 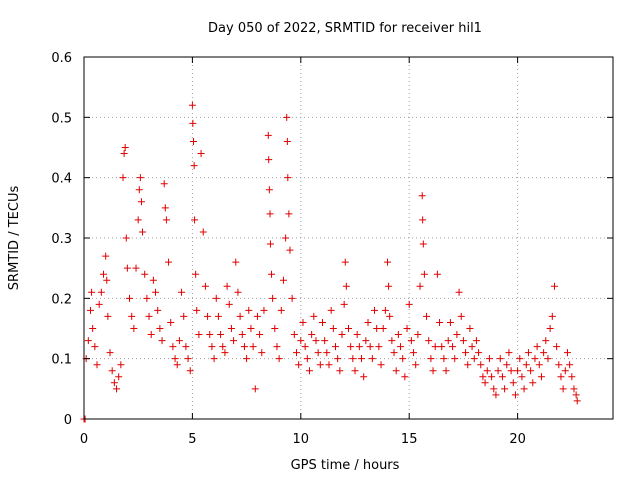 I want to click on y-axis-label: SRMTID / TECUs, so click(x=14, y=238).